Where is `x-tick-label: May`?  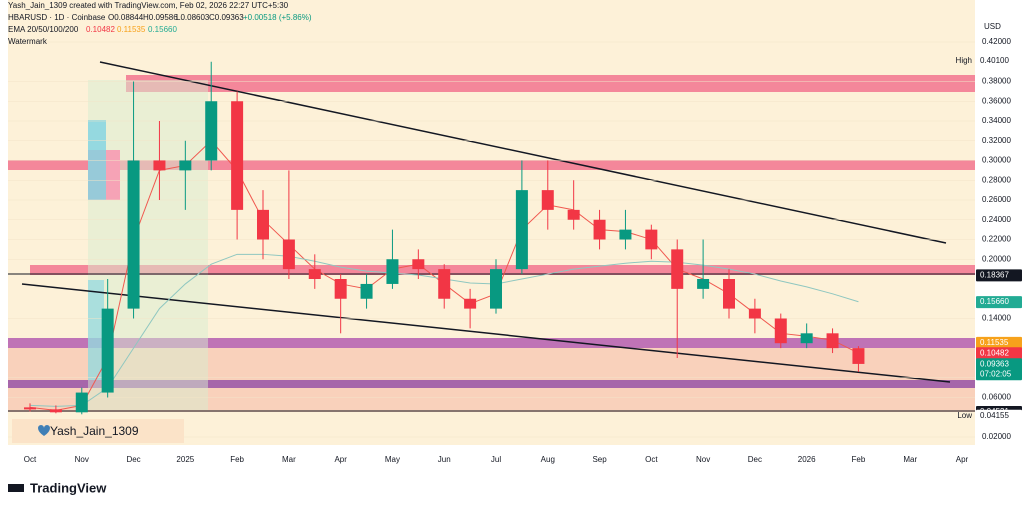
x-tick-label: May is located at coordinates (392, 459).